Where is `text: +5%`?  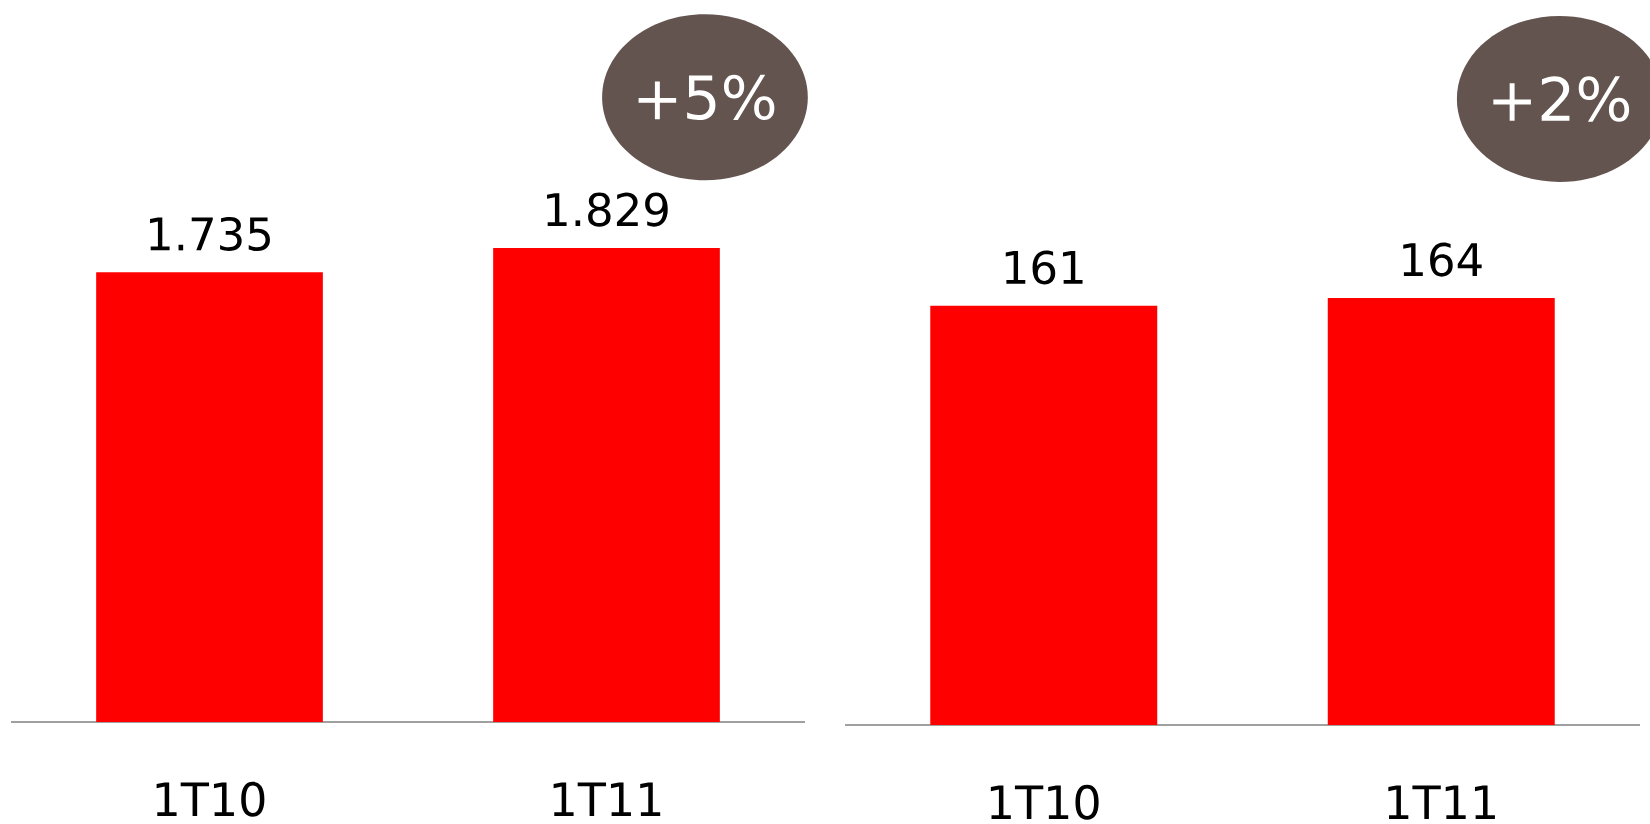 text: +5% is located at coordinates (706, 97).